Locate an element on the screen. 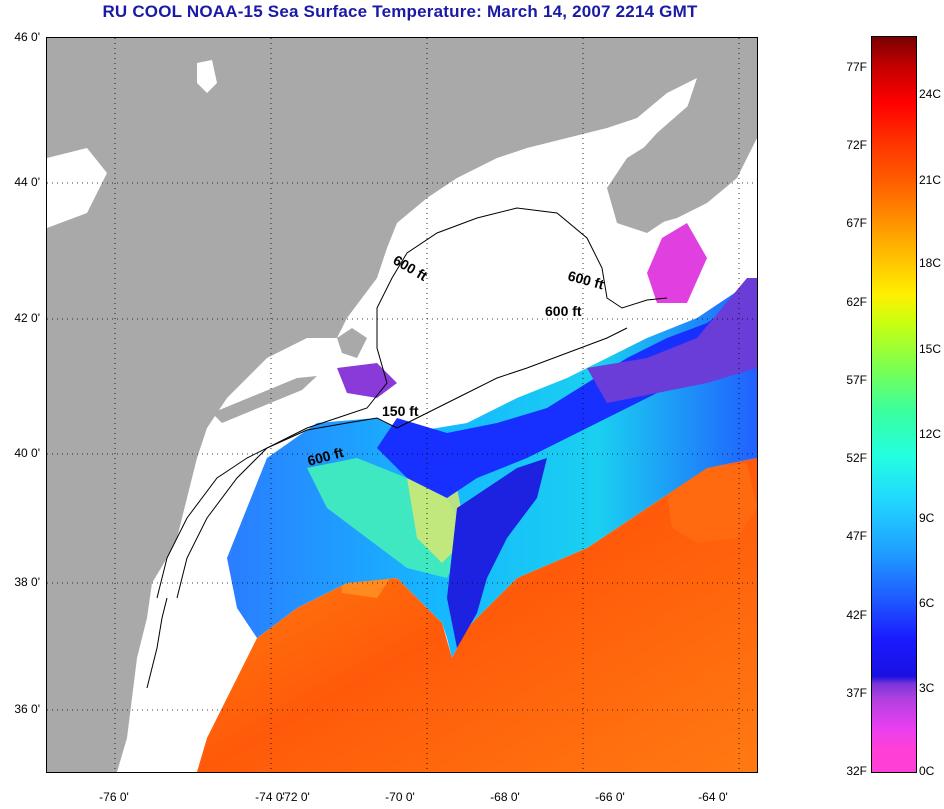 The width and height of the screenshot is (944, 809). colorbar-fahrenheit-label: 47F is located at coordinates (856, 536).